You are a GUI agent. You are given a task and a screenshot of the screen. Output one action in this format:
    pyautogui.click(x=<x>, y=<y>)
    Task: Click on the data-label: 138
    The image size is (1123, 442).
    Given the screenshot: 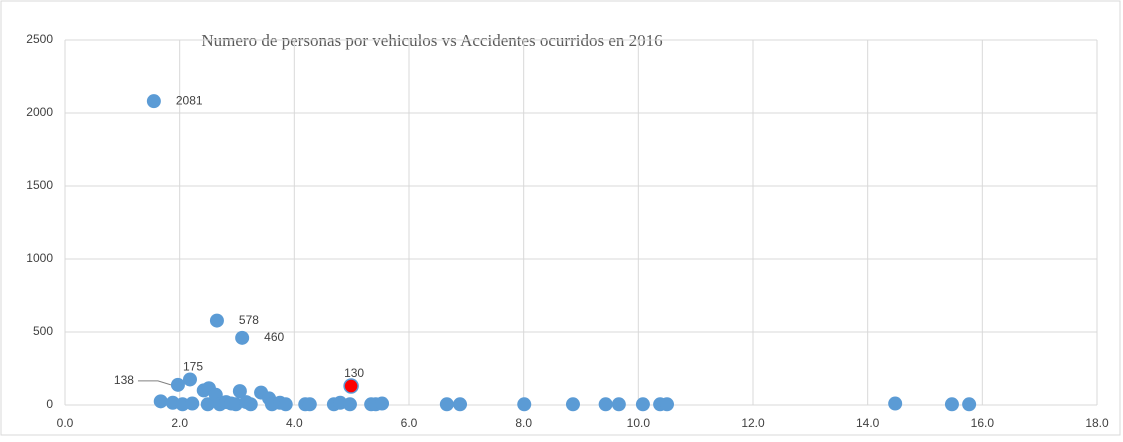 What is the action you would take?
    pyautogui.click(x=124, y=380)
    